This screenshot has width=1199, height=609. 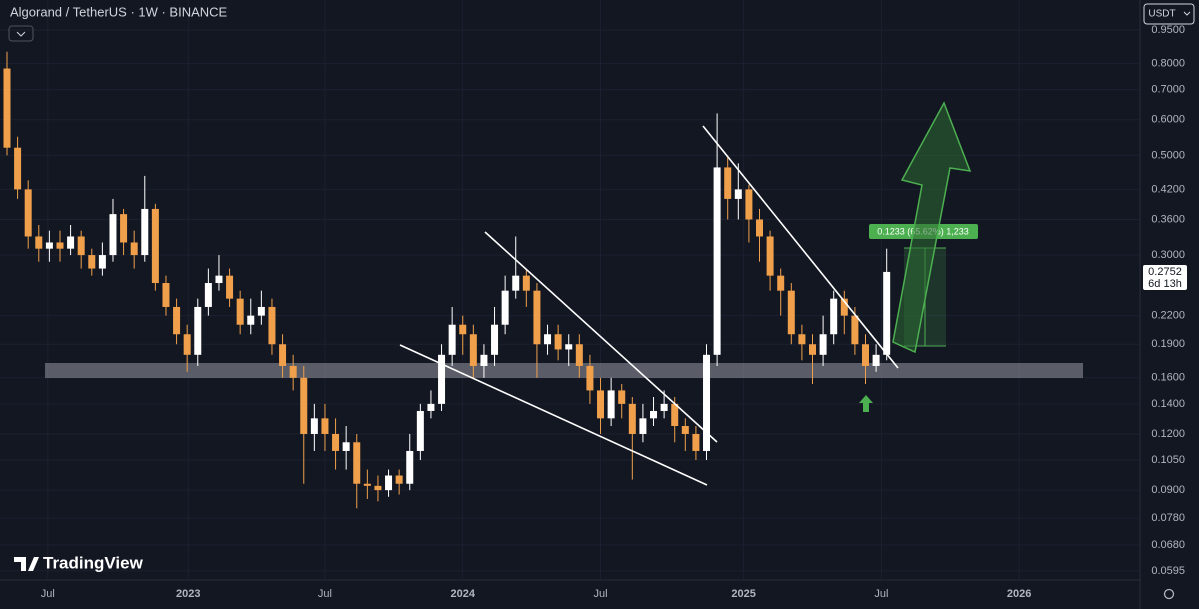 I want to click on collapse-button, so click(x=21, y=33).